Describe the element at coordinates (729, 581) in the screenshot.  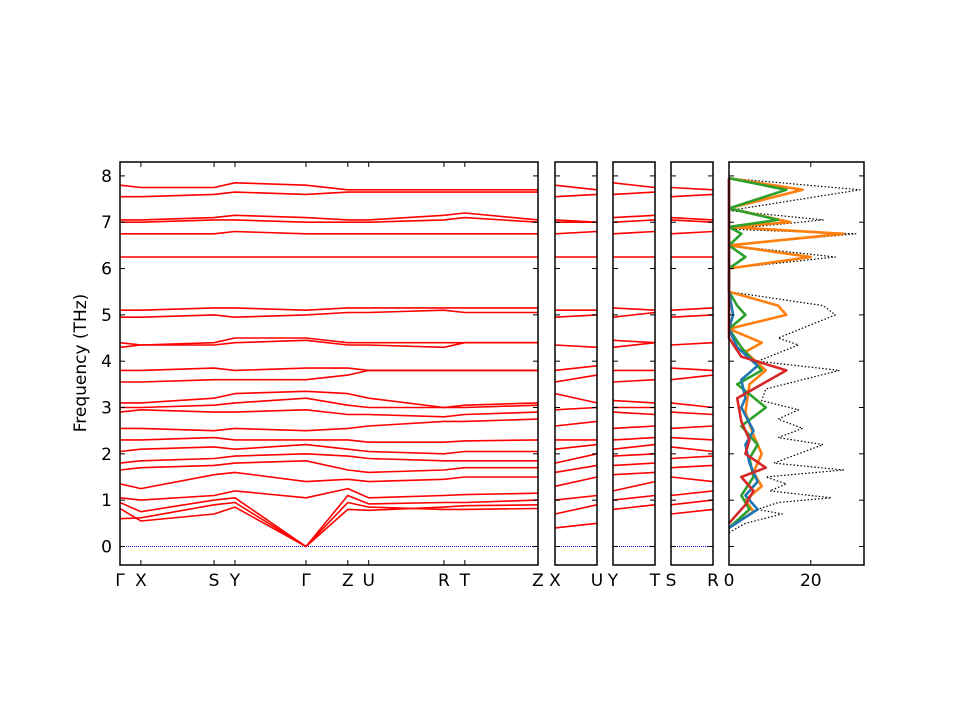
I see `dos-x-tick-label: 0` at that location.